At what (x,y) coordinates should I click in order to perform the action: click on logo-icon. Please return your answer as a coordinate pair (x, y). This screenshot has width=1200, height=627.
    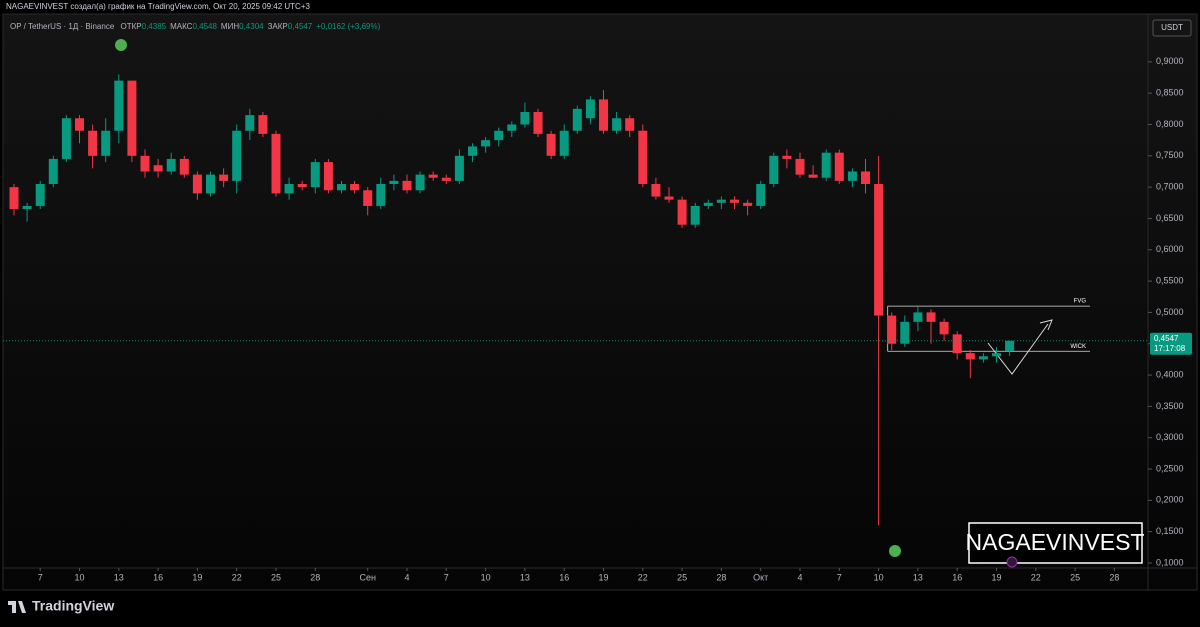
    Looking at the image, I should click on (17, 607).